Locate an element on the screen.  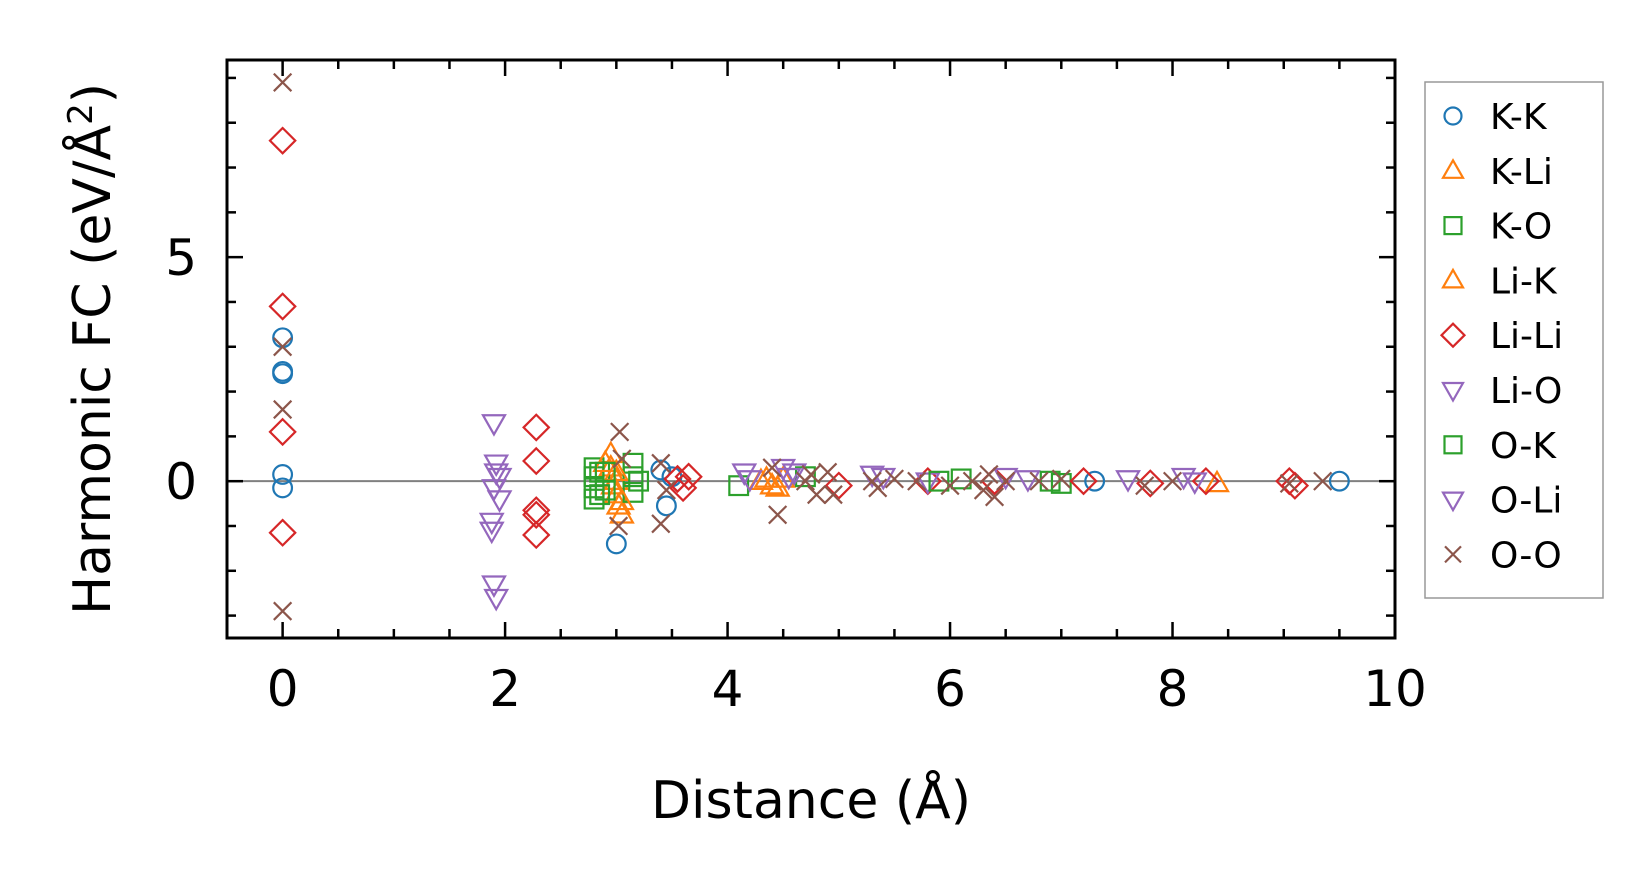
x-tick-label: 10 is located at coordinates (1395, 689).